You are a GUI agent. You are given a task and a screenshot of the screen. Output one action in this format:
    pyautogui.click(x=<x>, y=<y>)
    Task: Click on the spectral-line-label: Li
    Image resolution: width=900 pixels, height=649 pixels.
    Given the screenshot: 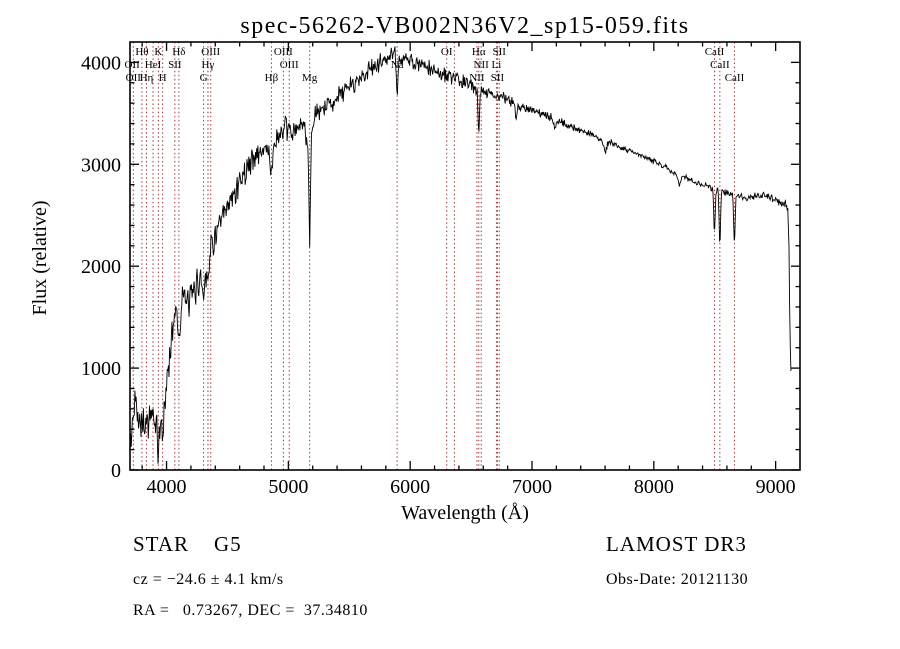 What is the action you would take?
    pyautogui.click(x=497, y=65)
    